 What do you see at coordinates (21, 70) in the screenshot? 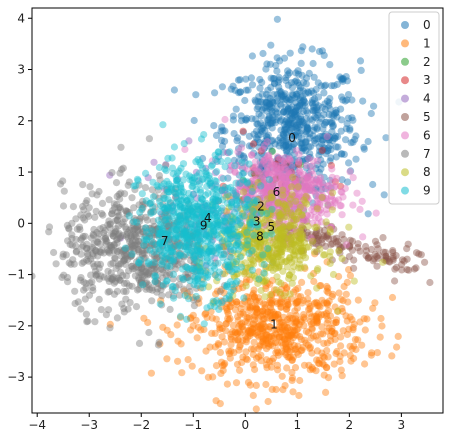
I see `y-tick-label: 3` at bounding box center [21, 70].